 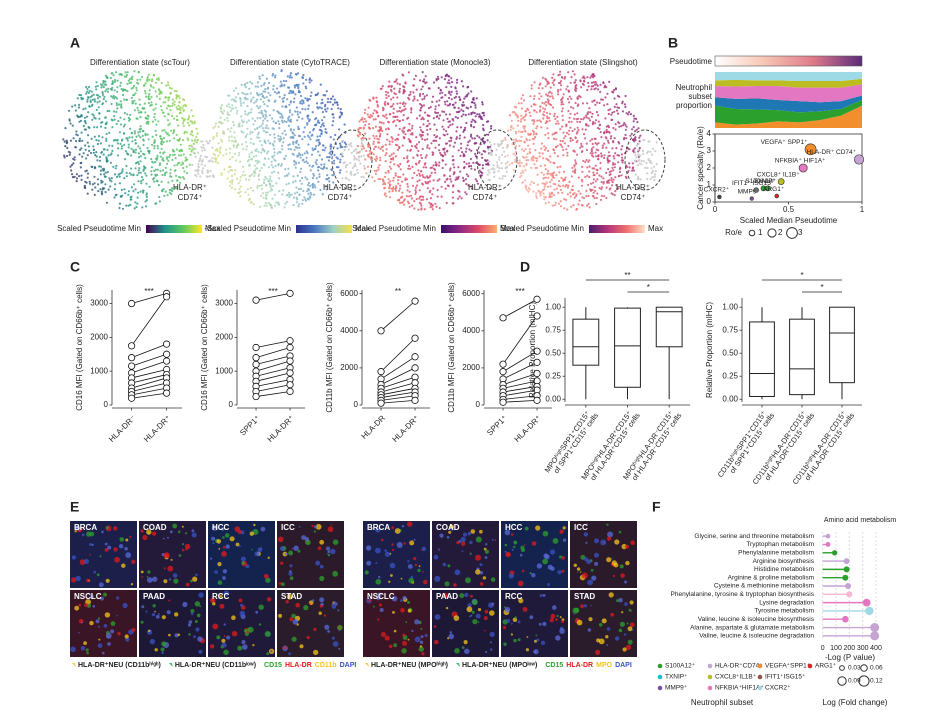 What do you see at coordinates (810, 666) in the screenshot?
I see `legend-swatch` at bounding box center [810, 666].